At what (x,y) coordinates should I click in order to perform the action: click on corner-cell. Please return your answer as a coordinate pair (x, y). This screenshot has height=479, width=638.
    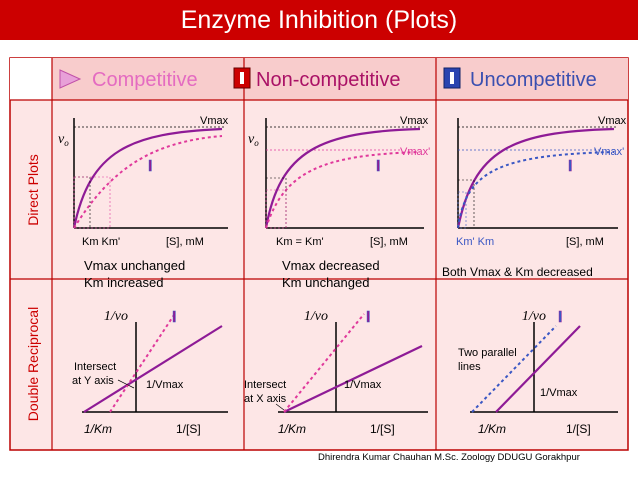
    Looking at the image, I should click on (31, 79).